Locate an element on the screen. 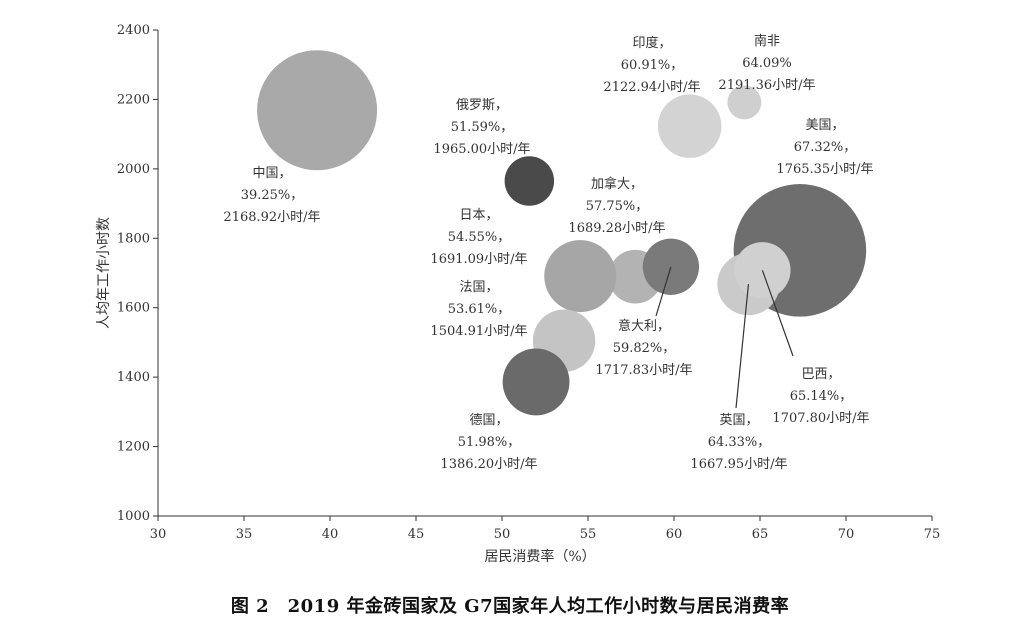 This screenshot has width=1020, height=626. annotation-日本: 日本， 54.55%， 1691.09小时/年 is located at coordinates (478, 237).